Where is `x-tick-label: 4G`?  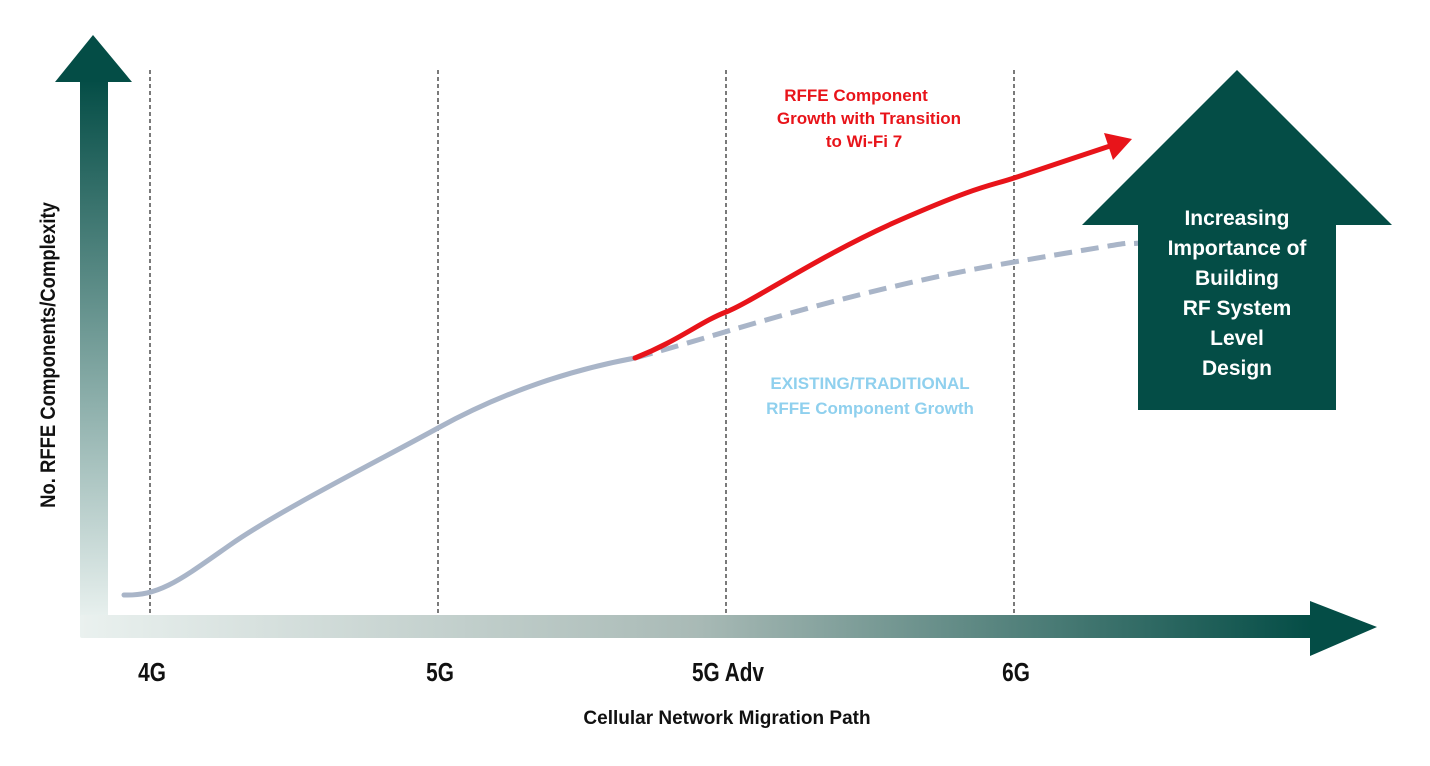 x-tick-label: 4G is located at coordinates (152, 672).